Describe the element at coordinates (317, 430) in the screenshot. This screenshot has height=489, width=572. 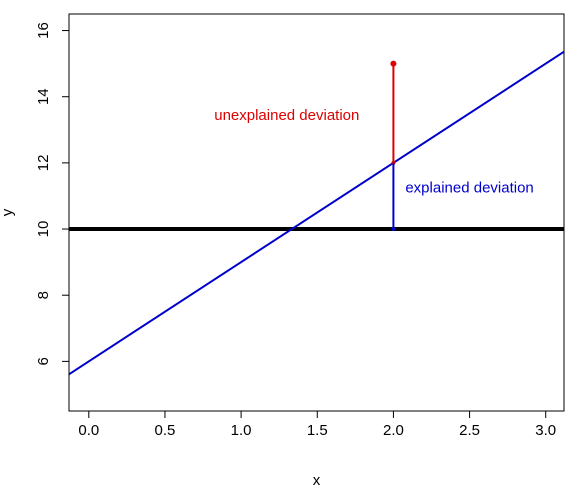
I see `x-tick-label: 1.5` at that location.